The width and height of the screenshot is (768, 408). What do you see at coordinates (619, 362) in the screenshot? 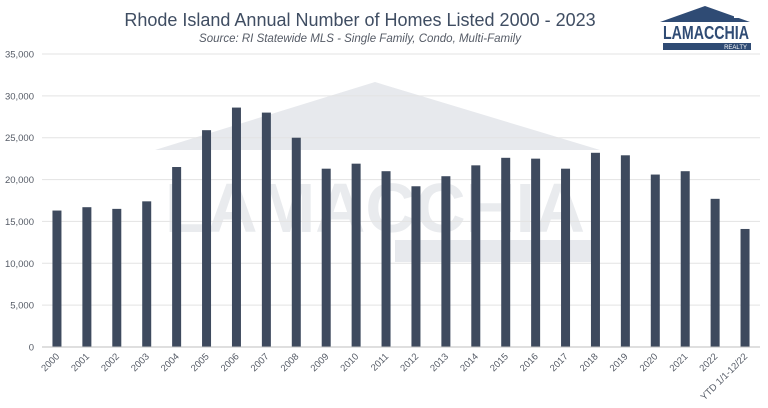
I see `x-tick-label: 2019` at bounding box center [619, 362].